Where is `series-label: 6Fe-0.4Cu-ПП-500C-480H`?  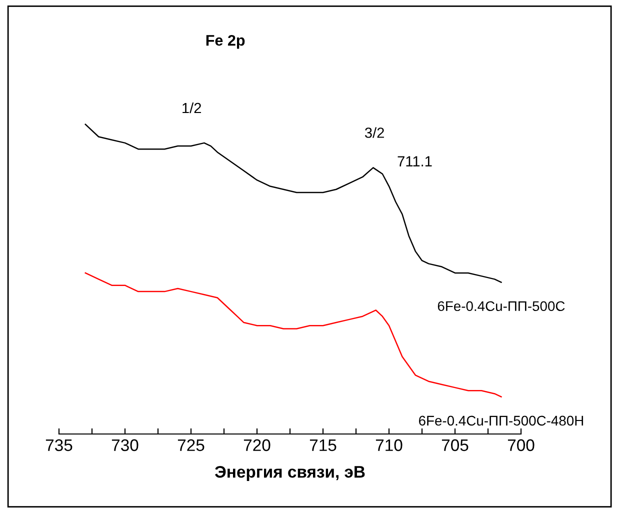
series-label: 6Fe-0.4Cu-ПП-500C-480H is located at coordinates (501, 421).